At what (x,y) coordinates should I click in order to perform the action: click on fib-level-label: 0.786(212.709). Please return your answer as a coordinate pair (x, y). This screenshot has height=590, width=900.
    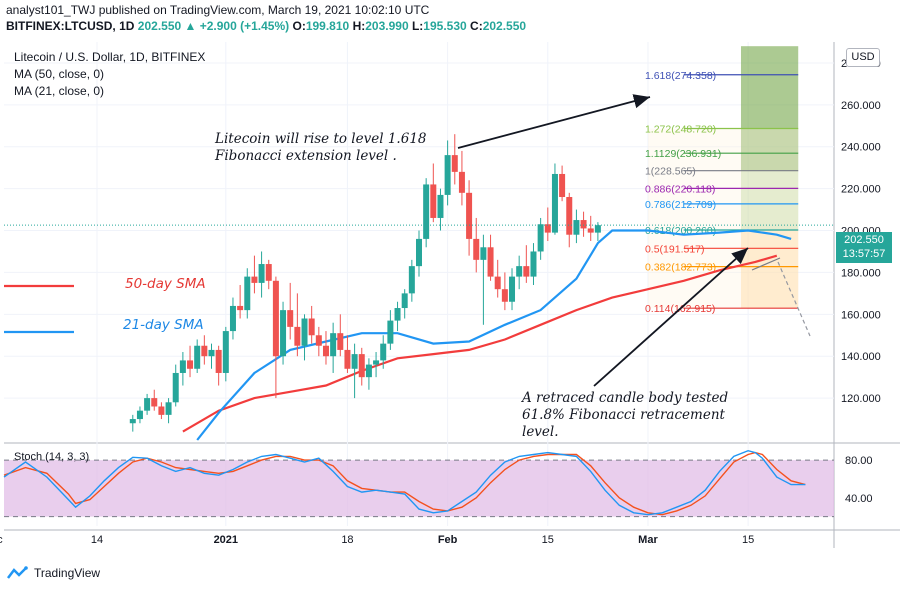
    Looking at the image, I should click on (680, 205).